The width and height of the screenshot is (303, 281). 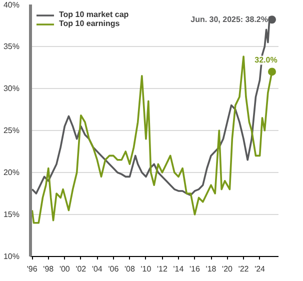 I want to click on x-tick-label: '12, so click(x=162, y=269).